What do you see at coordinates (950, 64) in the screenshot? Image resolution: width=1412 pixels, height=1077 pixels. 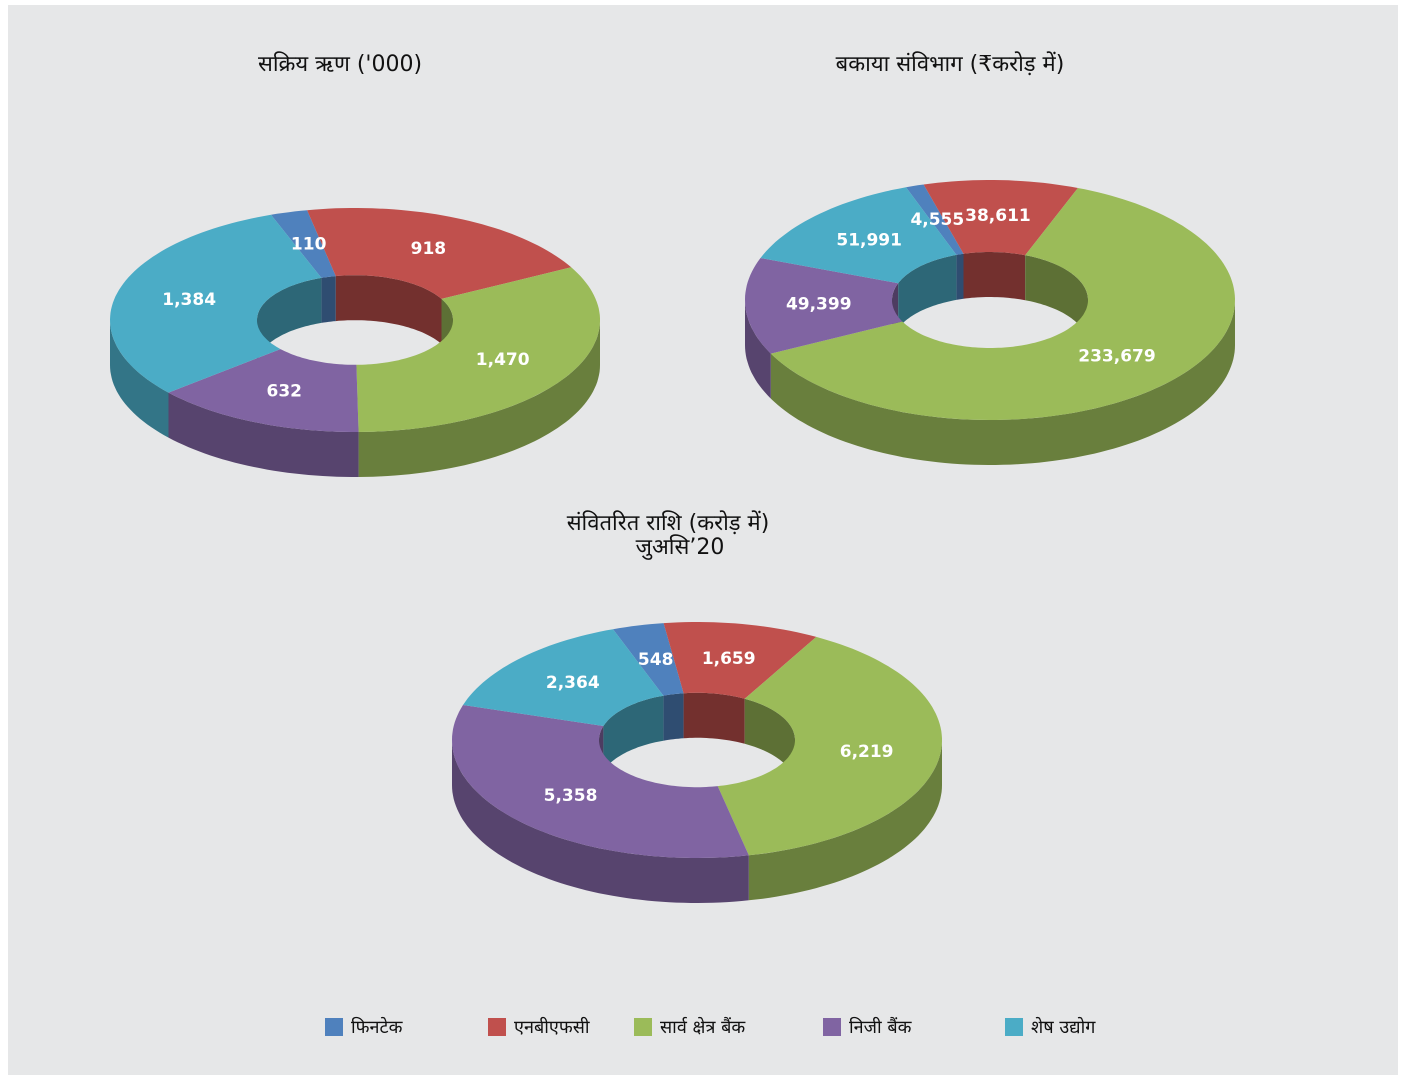 I see `chart-title: बकाया संविभाग (₹करोड़ में)` at bounding box center [950, 64].